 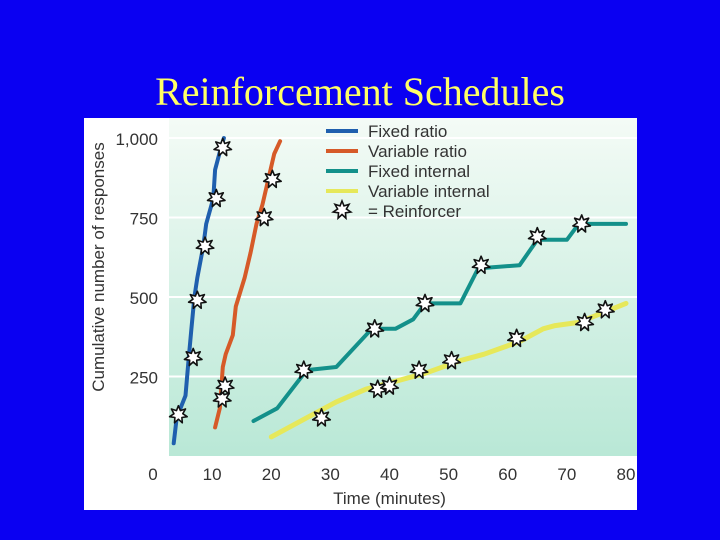 What do you see at coordinates (389, 498) in the screenshot?
I see `x-axis-label: Time (minutes)` at bounding box center [389, 498].